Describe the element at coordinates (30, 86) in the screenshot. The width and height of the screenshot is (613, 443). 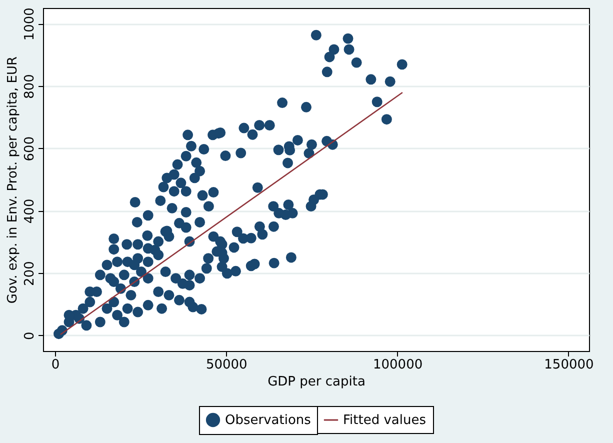
I see `y-tick-label: 800` at that location.